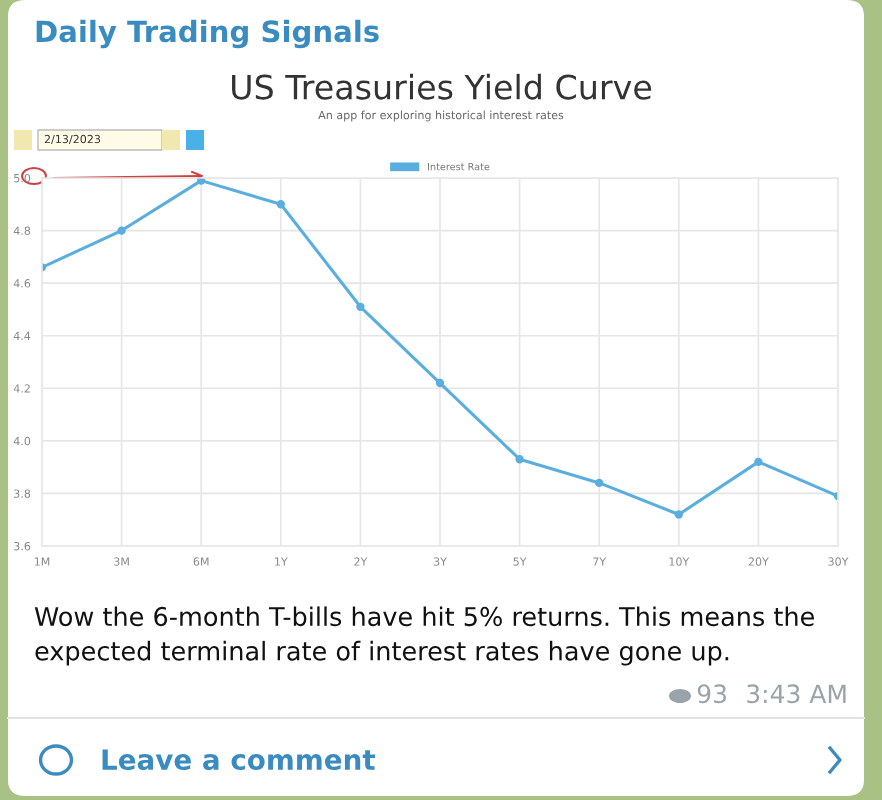  Describe the element at coordinates (239, 760) in the screenshot. I see `text: Leave a comment` at that location.